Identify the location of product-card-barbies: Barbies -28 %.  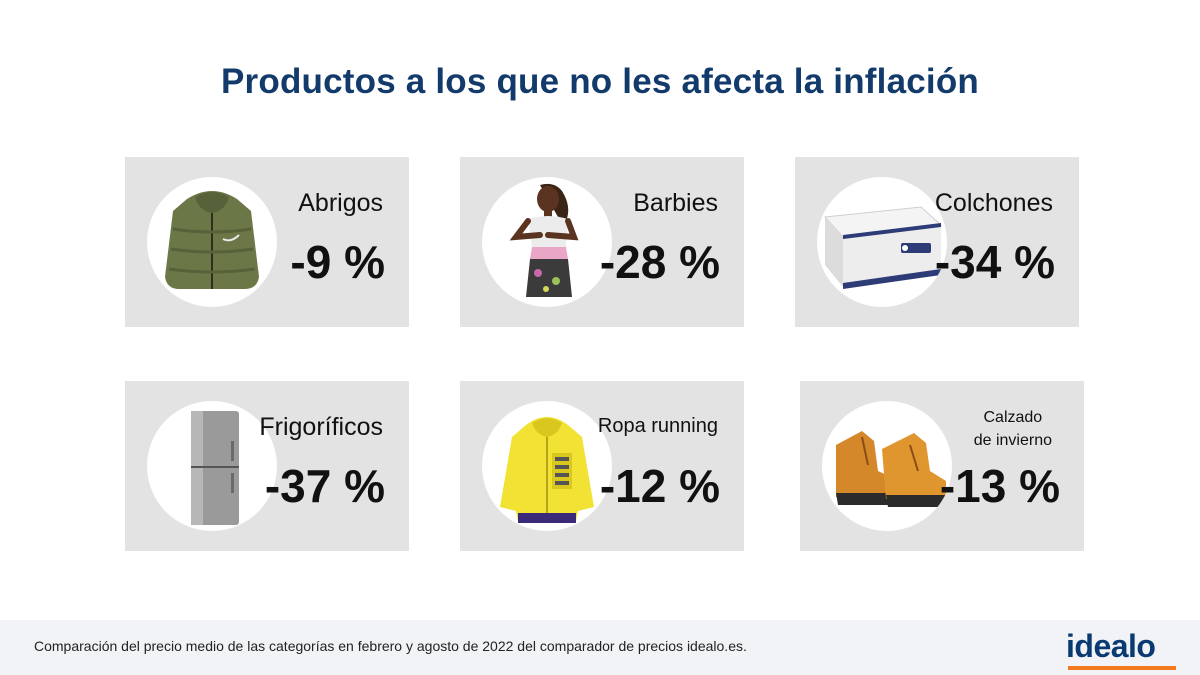
(602, 242).